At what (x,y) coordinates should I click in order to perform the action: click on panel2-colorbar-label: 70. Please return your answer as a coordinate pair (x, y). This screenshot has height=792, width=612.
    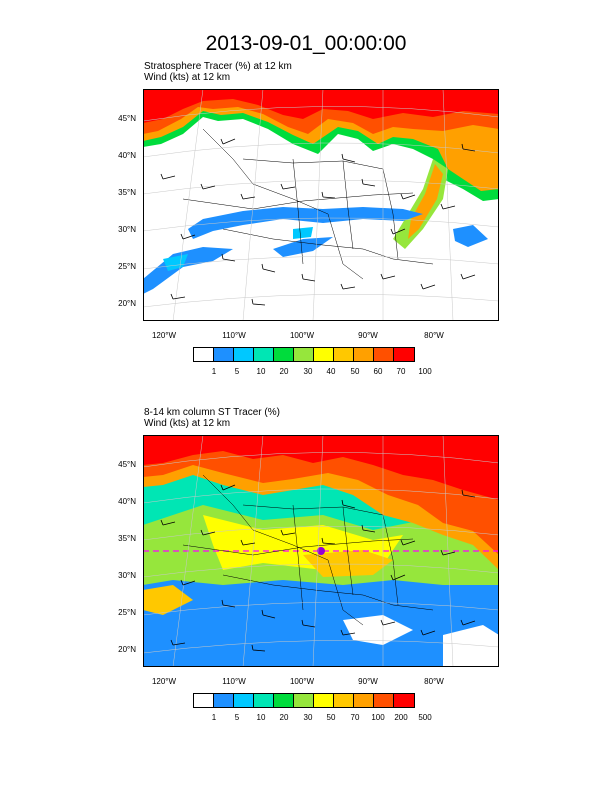
    Looking at the image, I should click on (355, 717).